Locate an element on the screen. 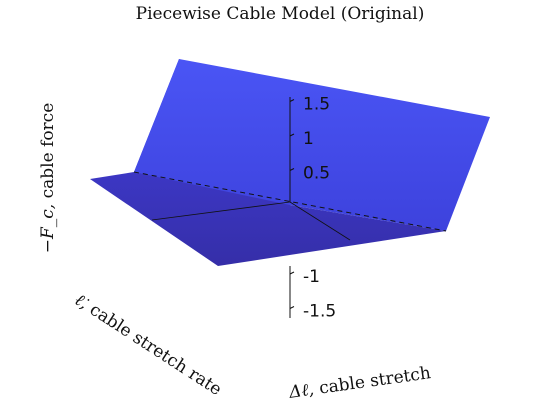 The height and width of the screenshot is (420, 560). z-tick-label: 1 is located at coordinates (308, 139).